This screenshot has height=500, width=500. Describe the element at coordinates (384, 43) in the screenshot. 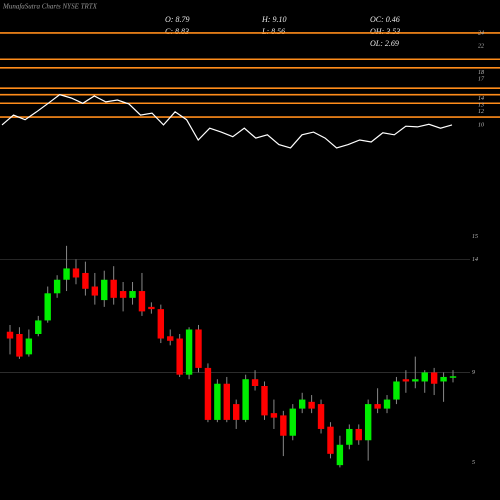

I see `info-ol: OL: 2.69` at that location.